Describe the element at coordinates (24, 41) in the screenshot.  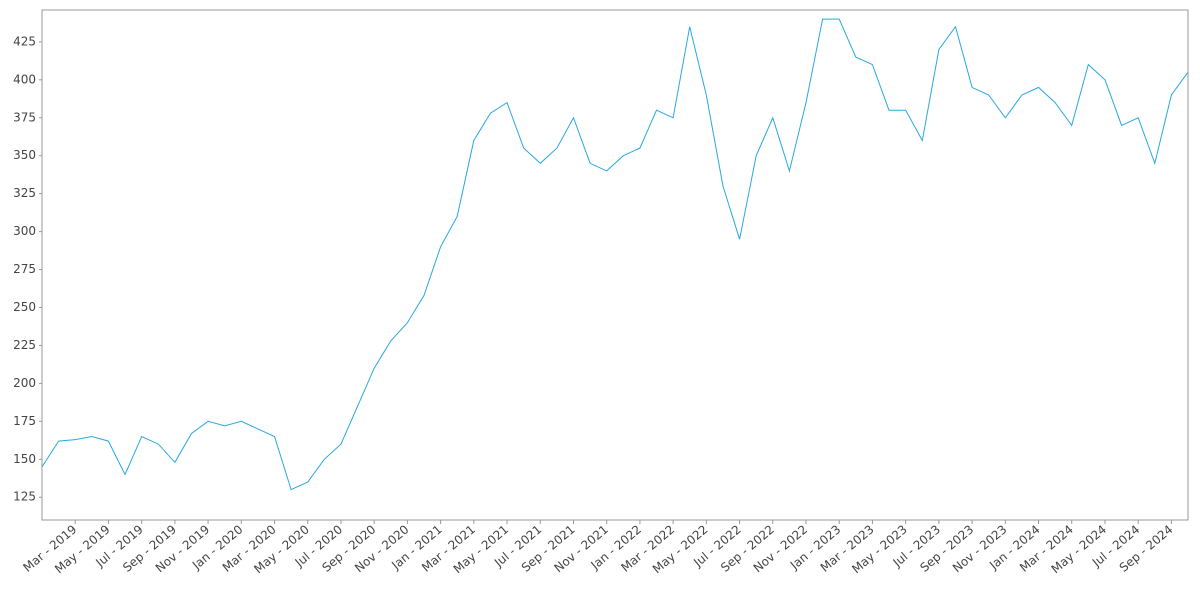
I see `y-tick-label: 425` at that location.